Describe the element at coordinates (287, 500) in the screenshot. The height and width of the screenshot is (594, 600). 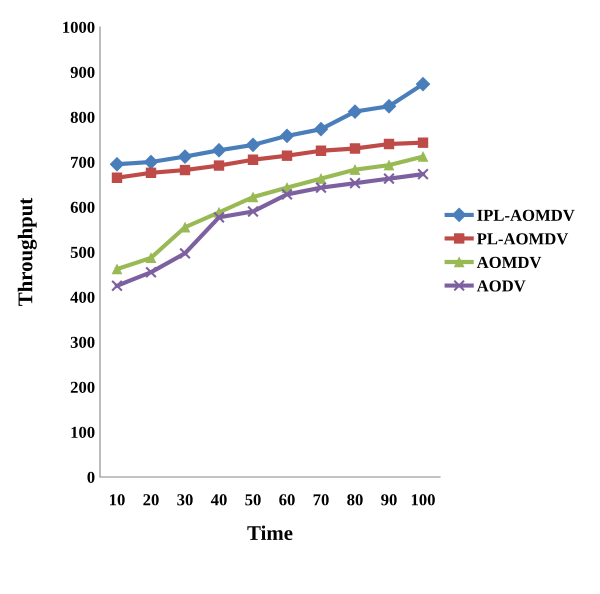
I see `x-tick-label: 60` at that location.